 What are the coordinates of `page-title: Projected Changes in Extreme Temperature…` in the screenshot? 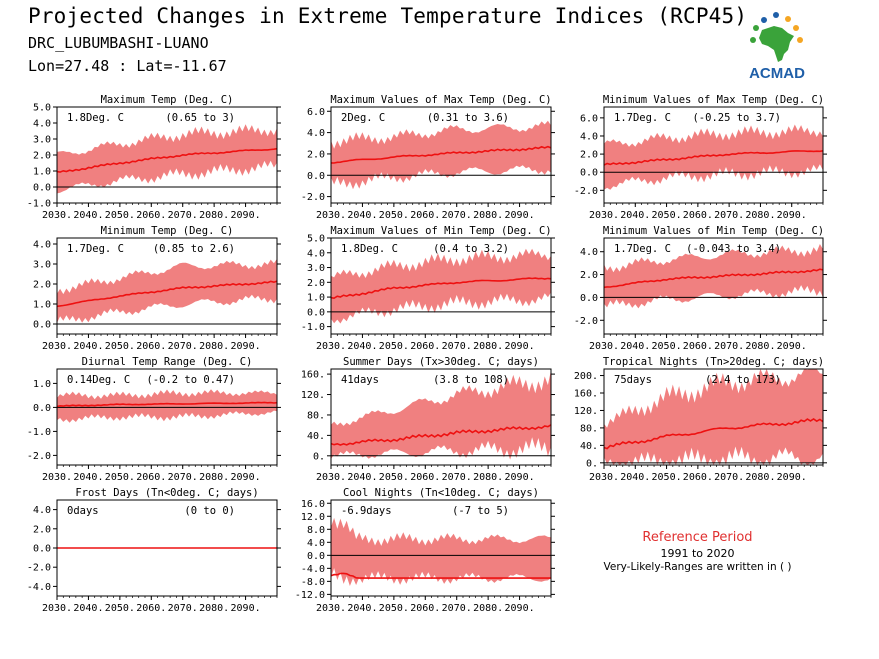 It's located at (388, 16).